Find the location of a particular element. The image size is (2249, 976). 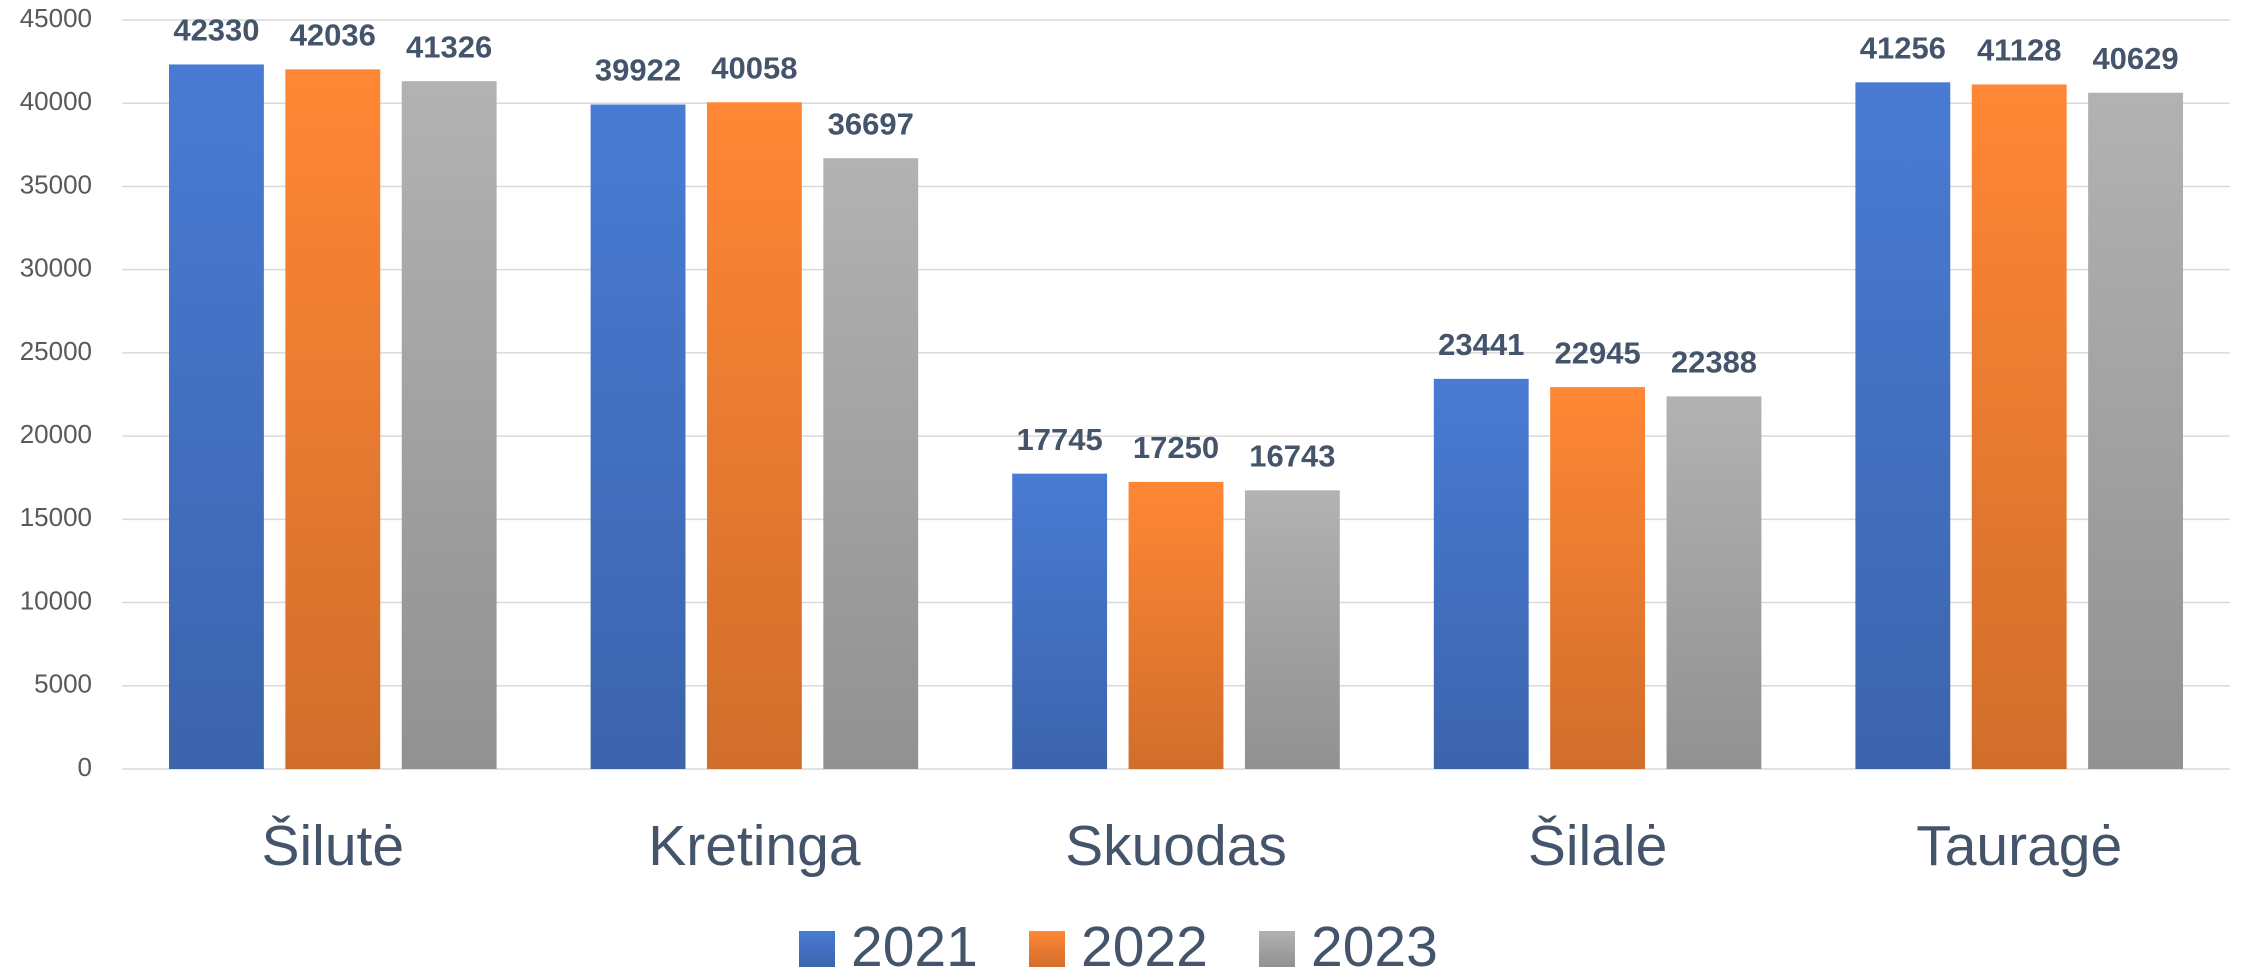

data-label: 22945 is located at coordinates (1597, 352).